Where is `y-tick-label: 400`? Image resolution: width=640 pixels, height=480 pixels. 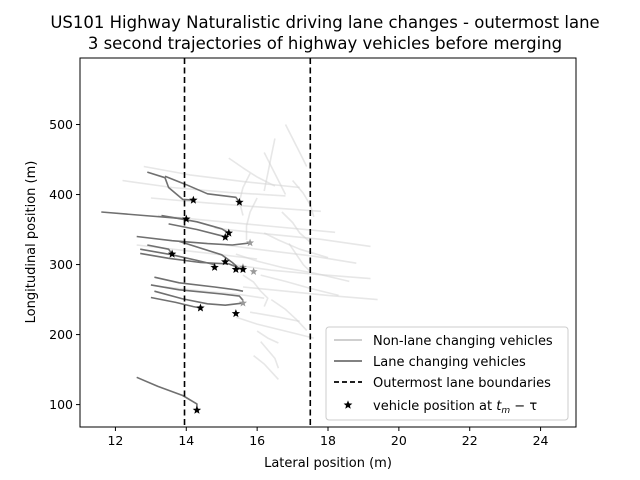 y-tick-label: 400 is located at coordinates (61, 194).